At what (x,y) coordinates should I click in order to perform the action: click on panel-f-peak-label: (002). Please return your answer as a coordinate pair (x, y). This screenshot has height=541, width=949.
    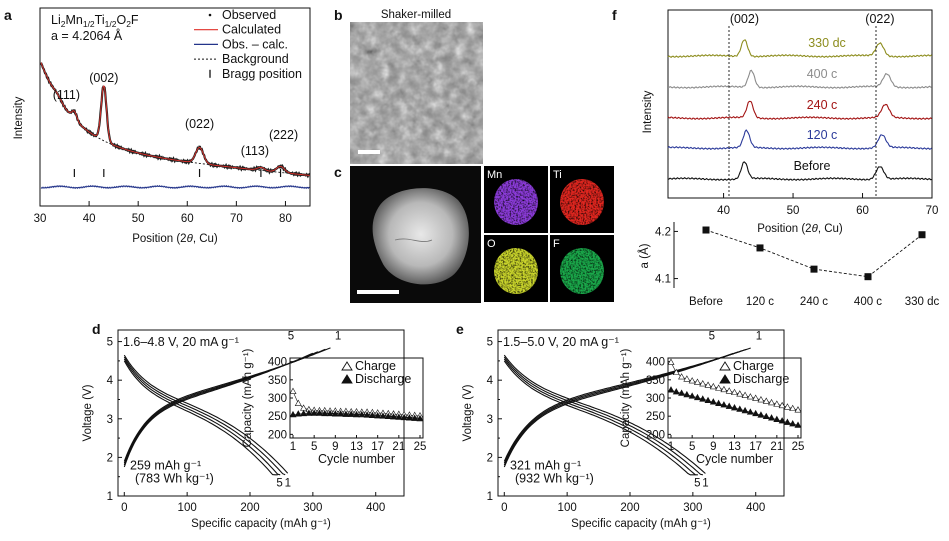
    Looking at the image, I should click on (744, 19).